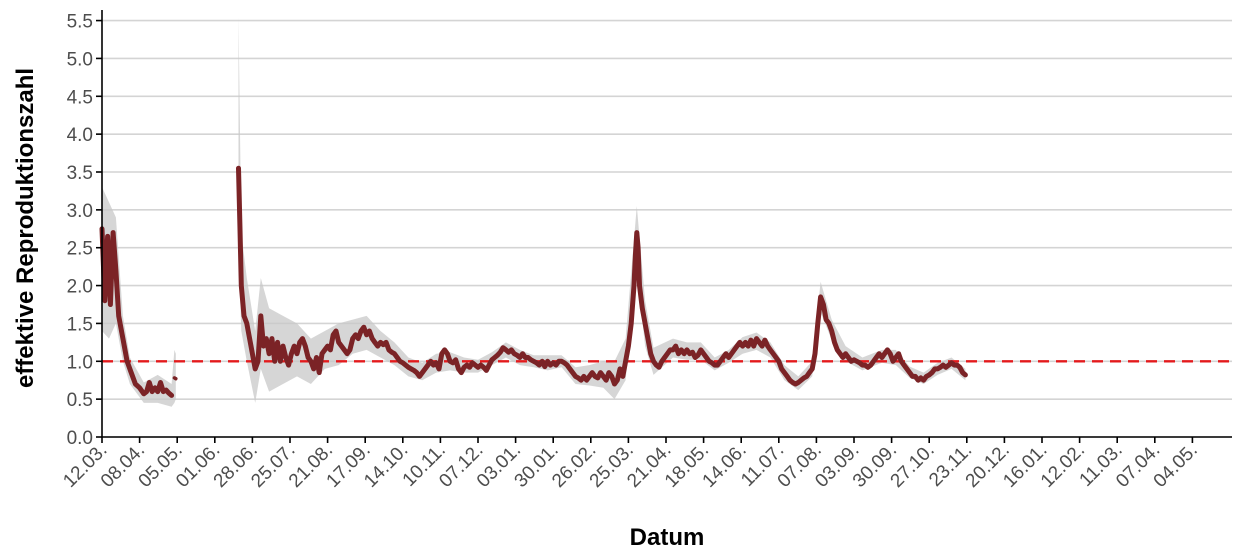  What do you see at coordinates (80, 135) in the screenshot?
I see `y-tick-label: 4.0` at bounding box center [80, 135].